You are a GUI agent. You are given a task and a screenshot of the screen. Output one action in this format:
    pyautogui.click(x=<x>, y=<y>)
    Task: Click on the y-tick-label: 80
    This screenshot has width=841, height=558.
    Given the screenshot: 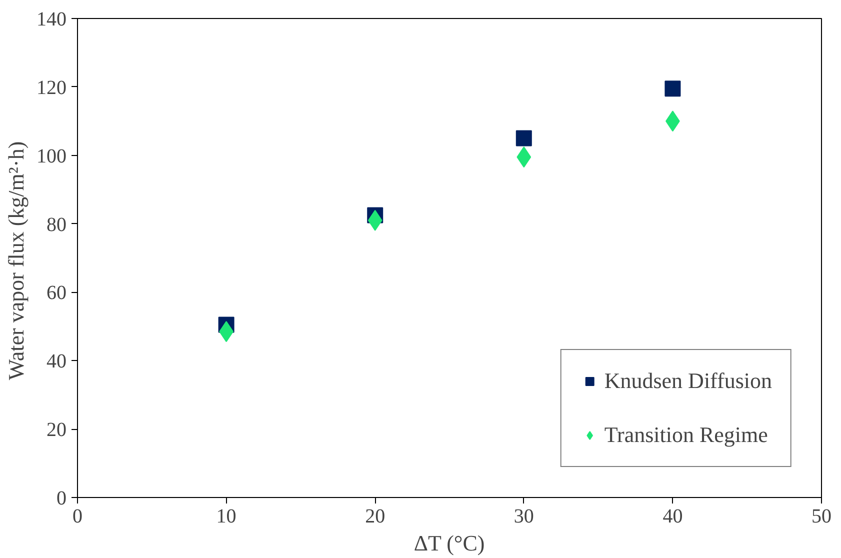 What is the action you would take?
    pyautogui.click(x=56, y=225)
    